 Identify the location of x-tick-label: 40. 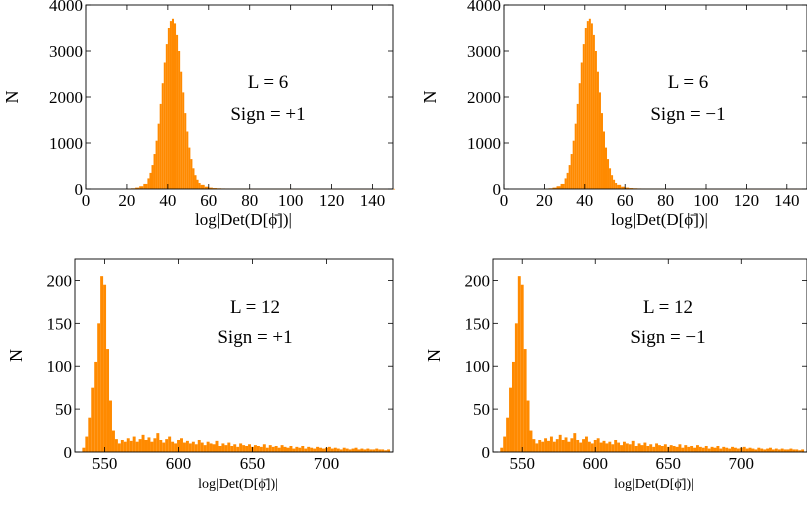
(167, 200).